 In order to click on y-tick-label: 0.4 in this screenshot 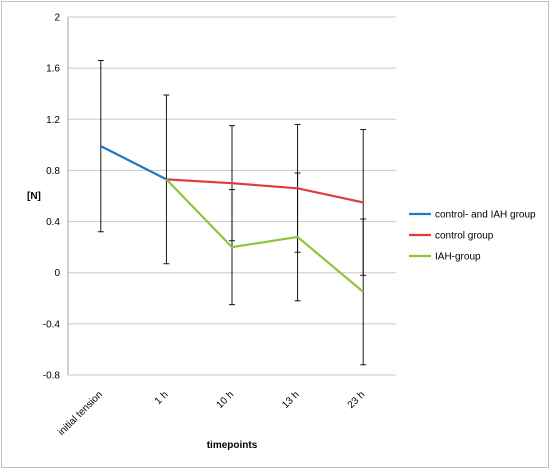, I will do `click(53, 222)`.